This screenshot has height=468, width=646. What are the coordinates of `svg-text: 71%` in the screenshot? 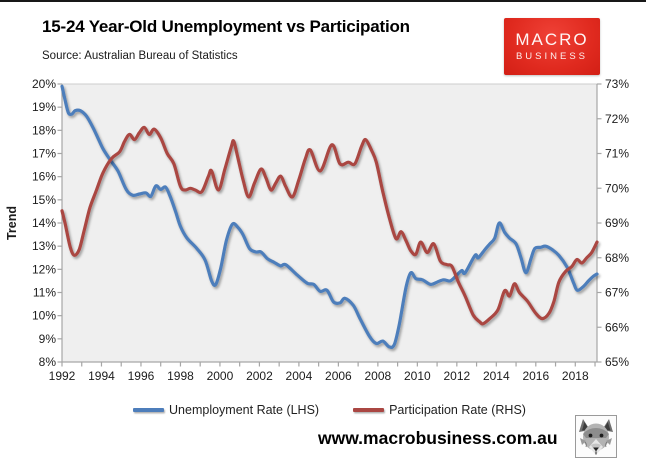 It's located at (617, 154).